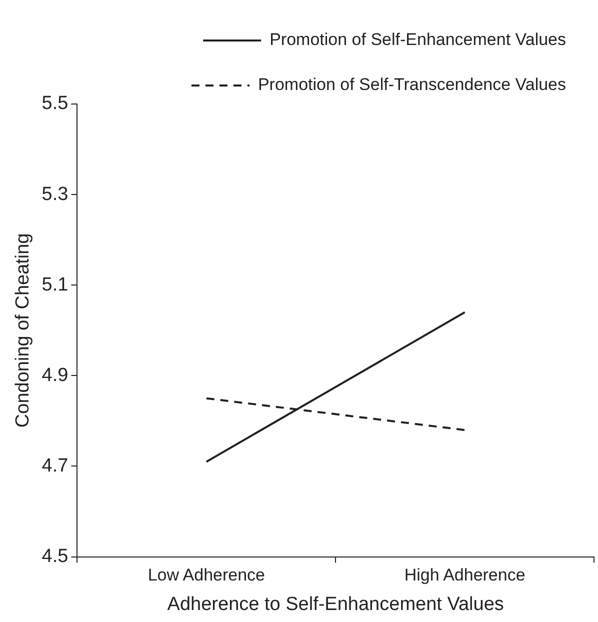  Describe the element at coordinates (418, 40) in the screenshot. I see `legend-label: Promotion of Self-Enhancement Values` at that location.